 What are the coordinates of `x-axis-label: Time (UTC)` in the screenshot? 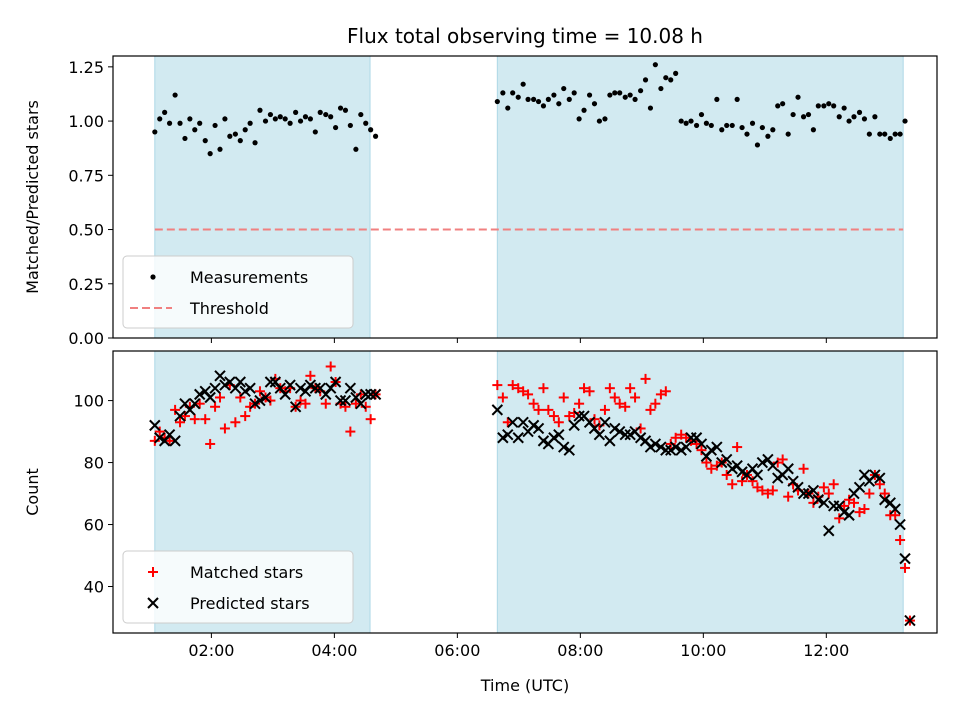 It's located at (524, 685).